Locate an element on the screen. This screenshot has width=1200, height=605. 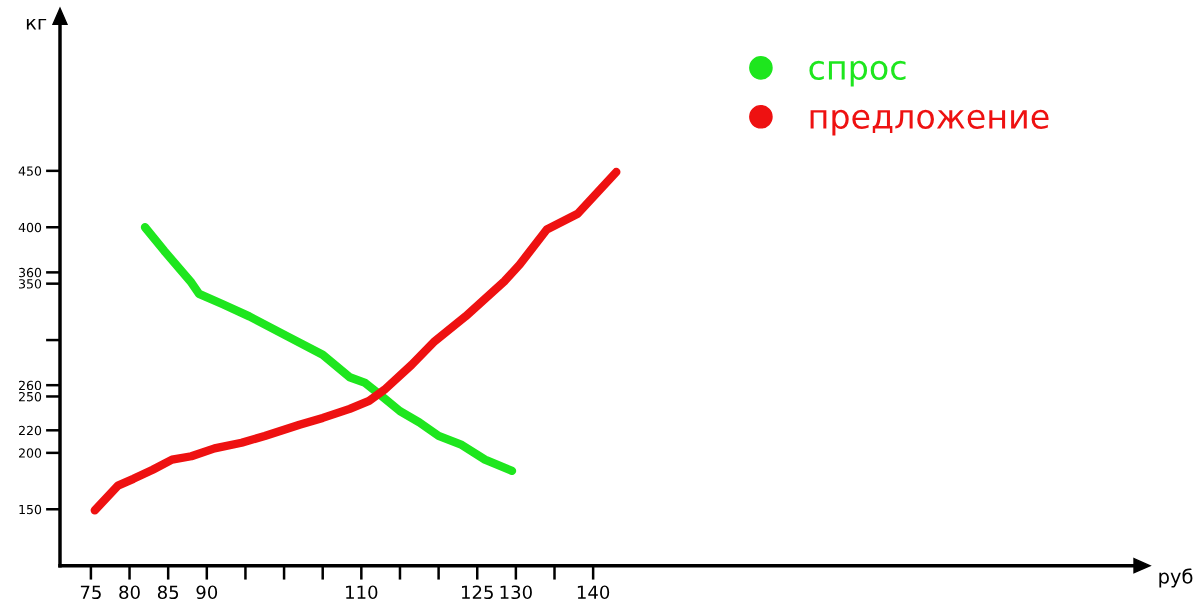
x-tick-label: 80 is located at coordinates (129, 592).